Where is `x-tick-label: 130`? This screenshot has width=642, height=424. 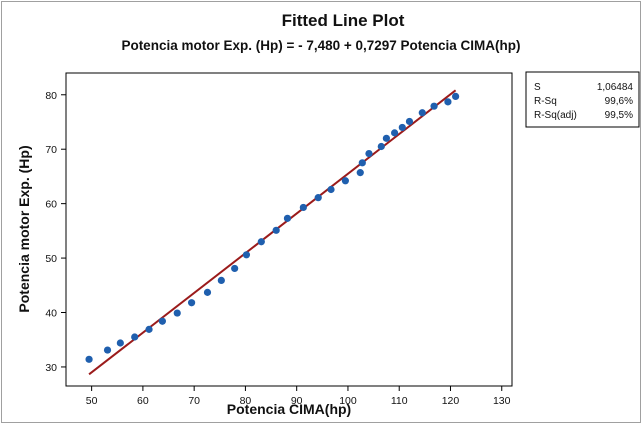 x-tick-label: 130 is located at coordinates (502, 401).